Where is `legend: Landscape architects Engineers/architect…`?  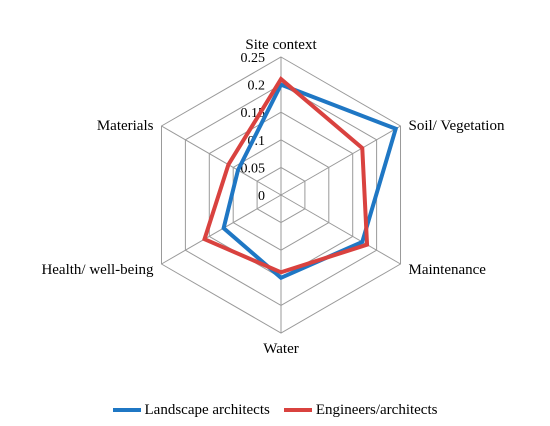
legend: Landscape architects Engineers/architect… is located at coordinates (275, 410).